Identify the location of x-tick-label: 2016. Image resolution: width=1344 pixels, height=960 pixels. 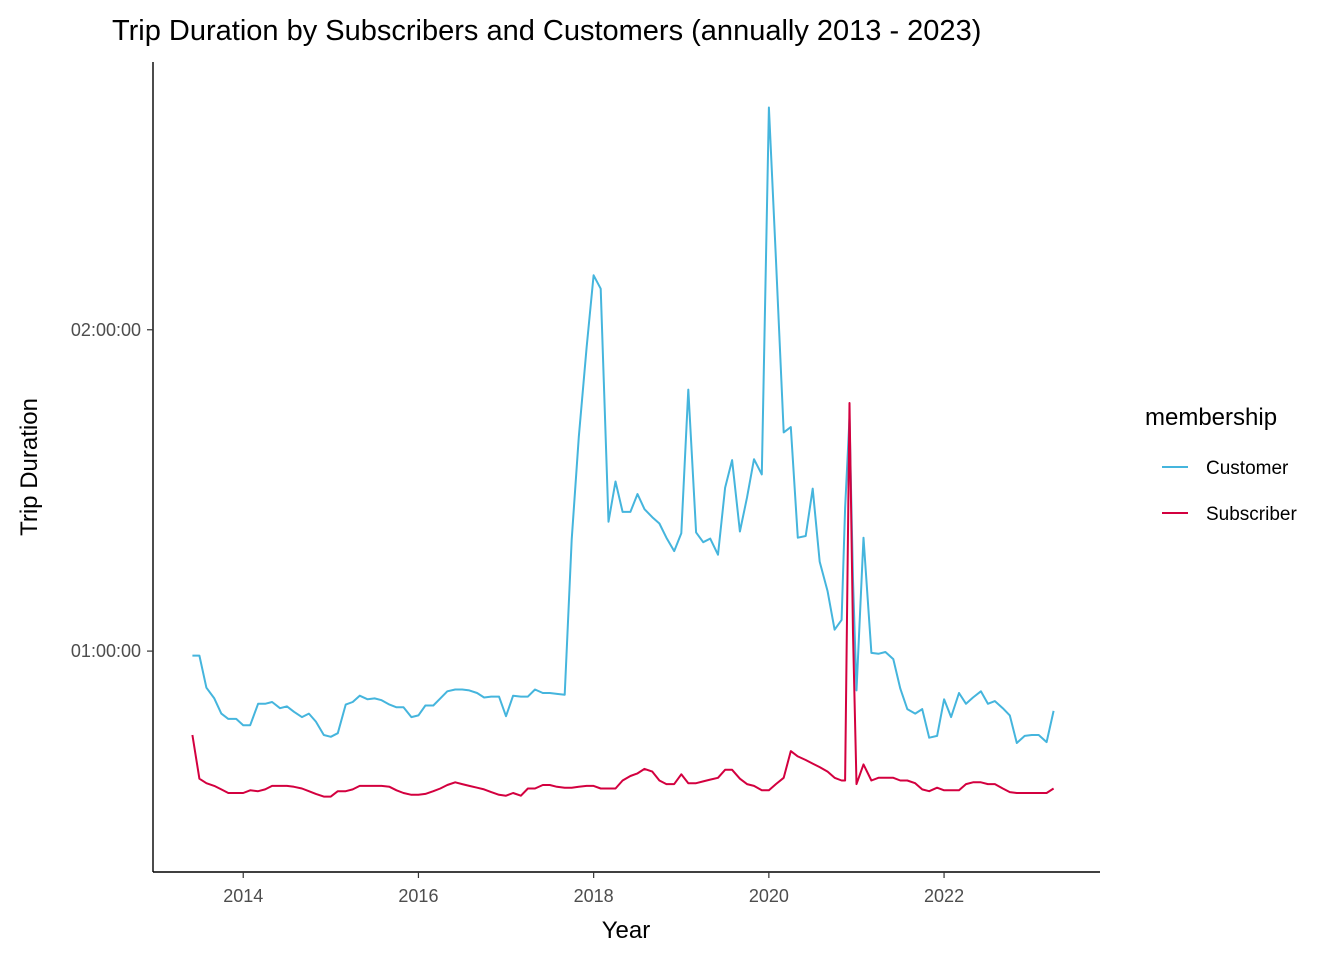
(418, 896).